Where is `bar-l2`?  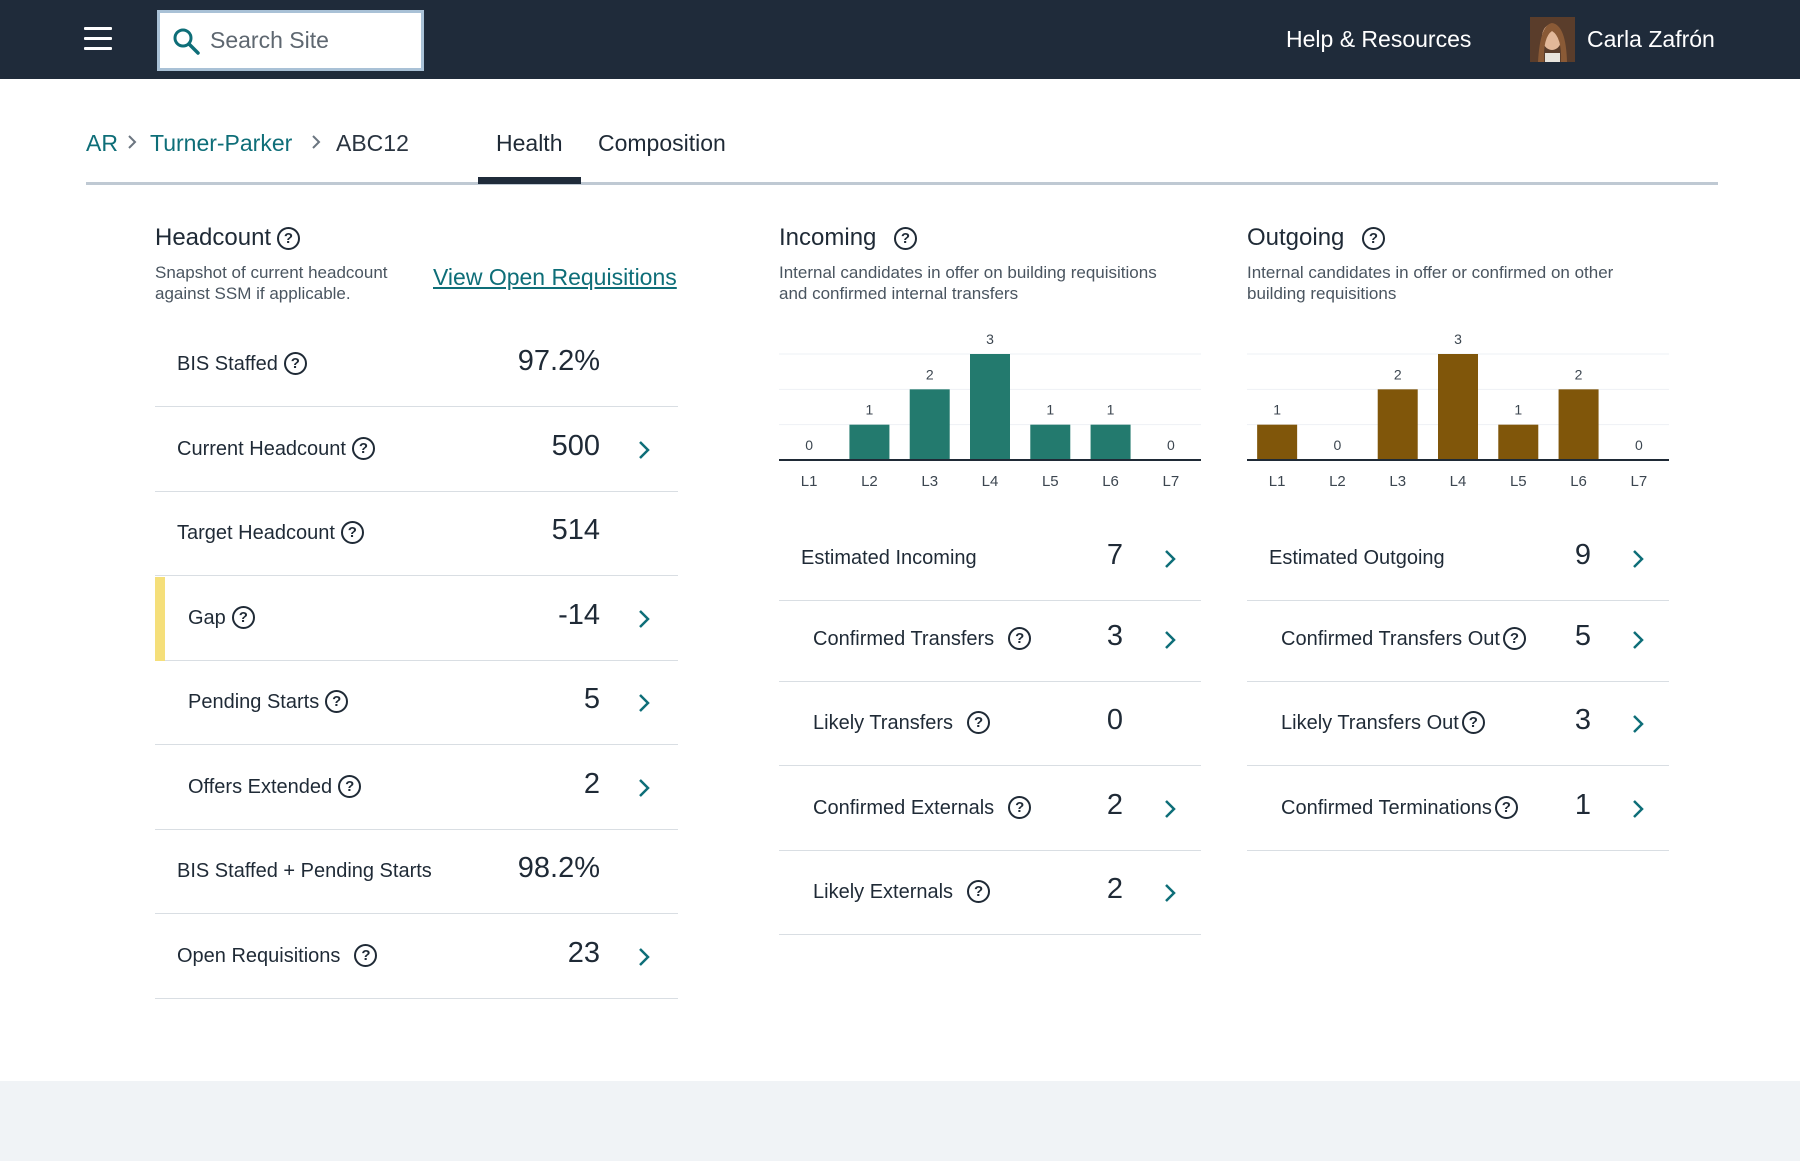 bar-l2 is located at coordinates (869, 442).